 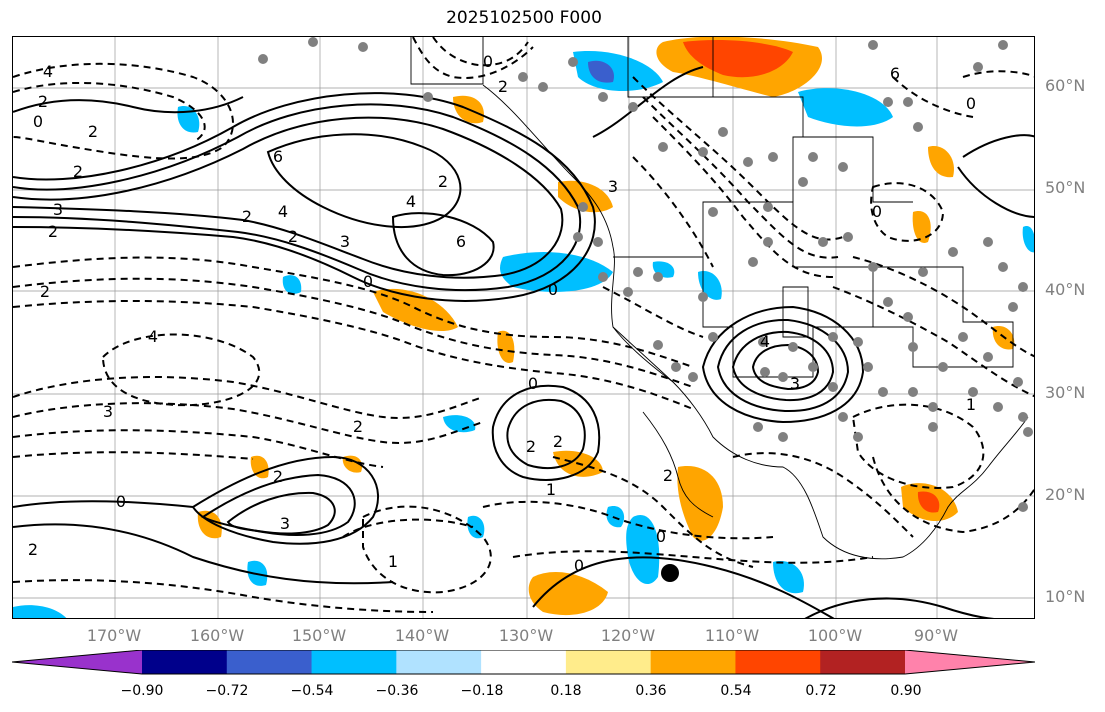 I want to click on lat-label-40n: 40°N, so click(x=1065, y=289).